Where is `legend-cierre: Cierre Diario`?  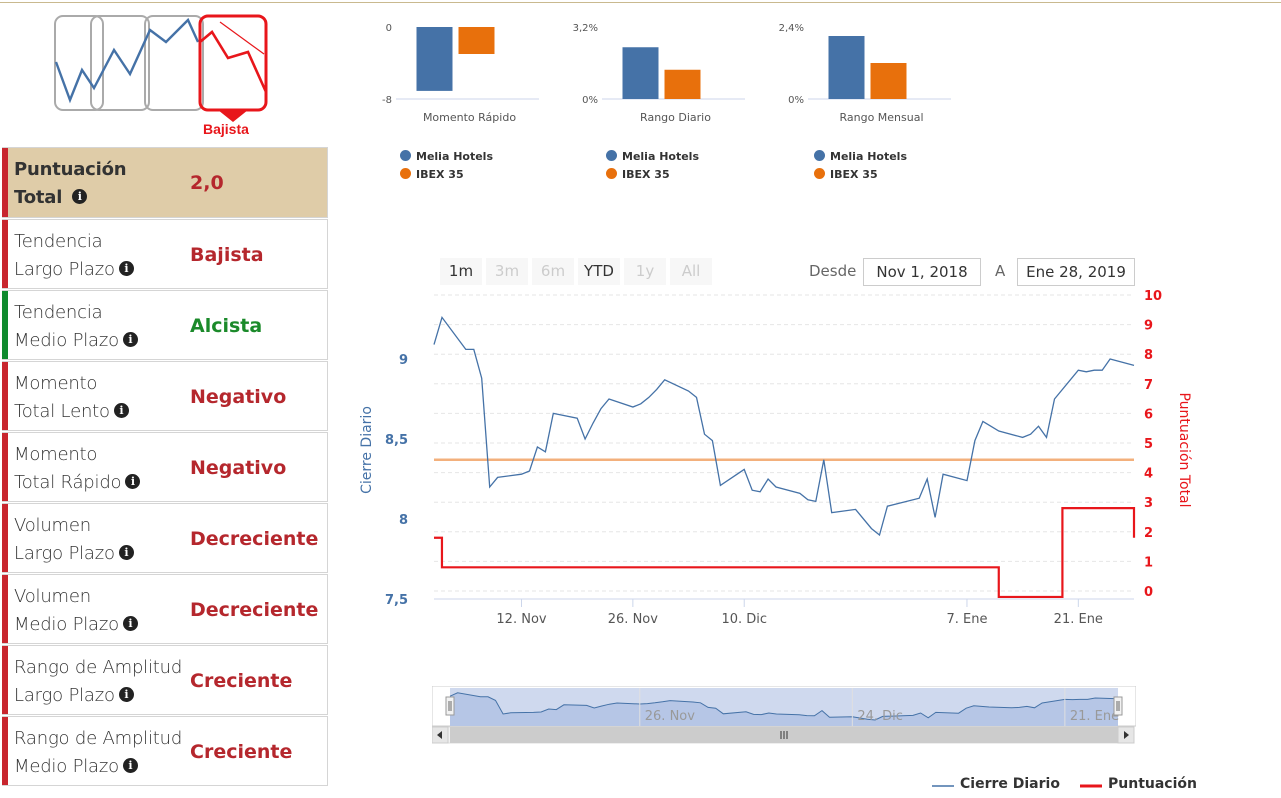
legend-cierre: Cierre Diario is located at coordinates (1010, 784).